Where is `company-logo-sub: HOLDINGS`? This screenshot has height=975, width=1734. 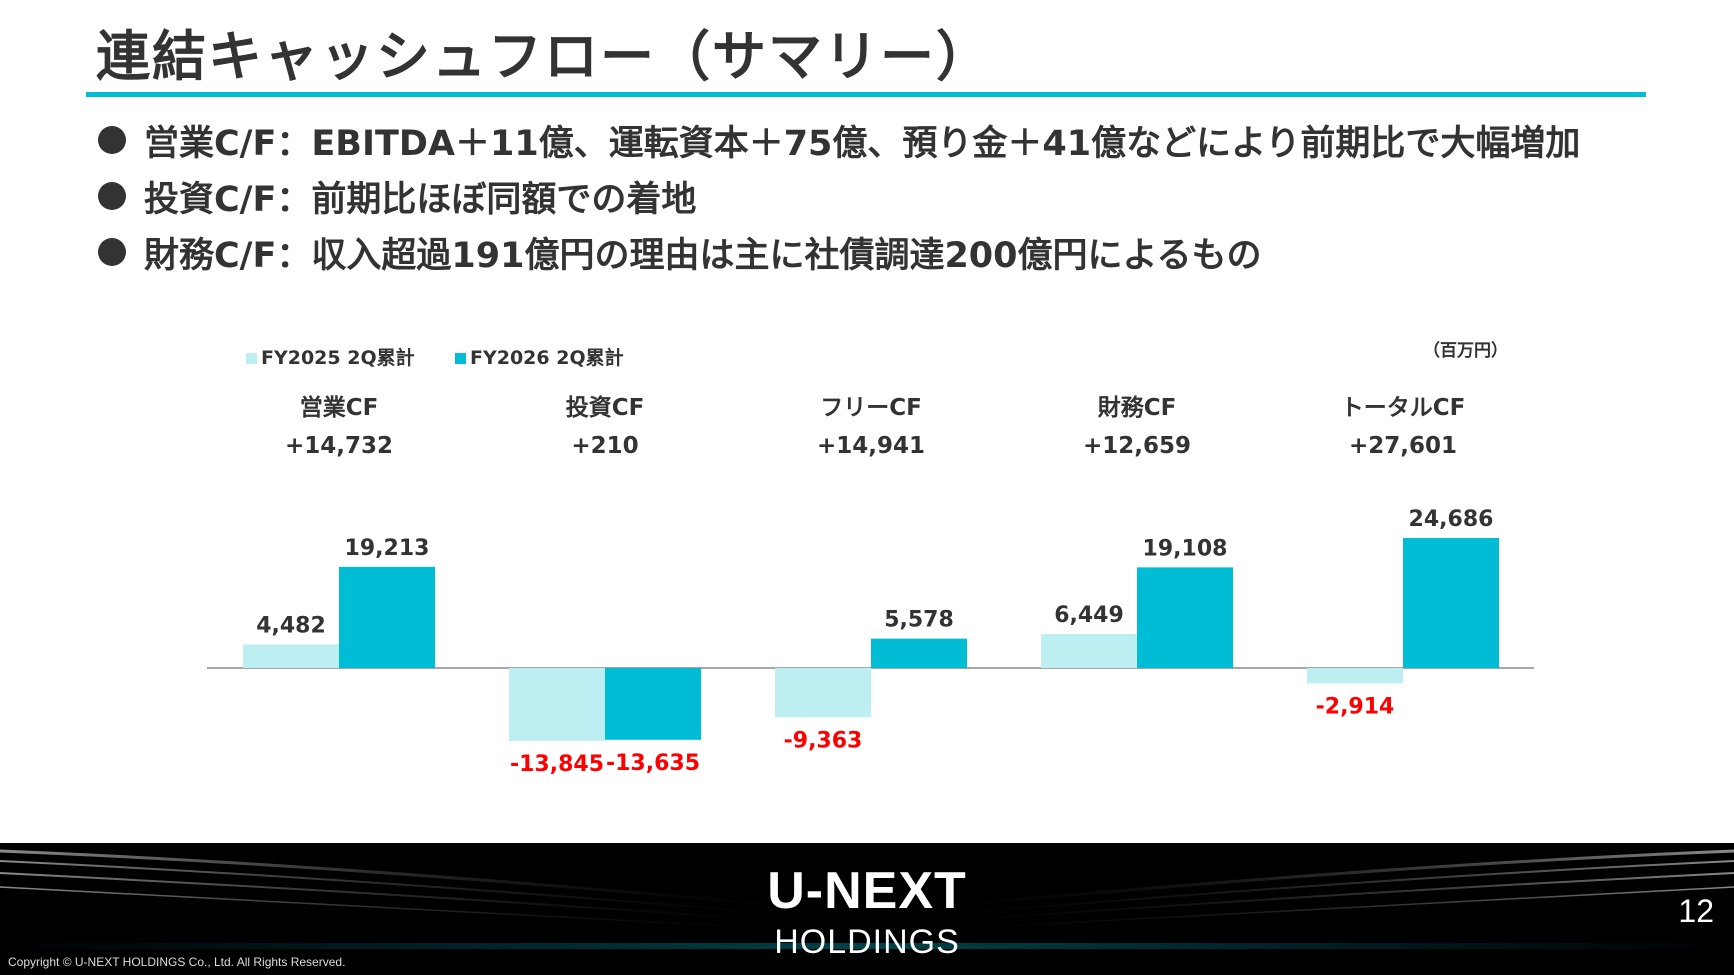 company-logo-sub: HOLDINGS is located at coordinates (867, 942).